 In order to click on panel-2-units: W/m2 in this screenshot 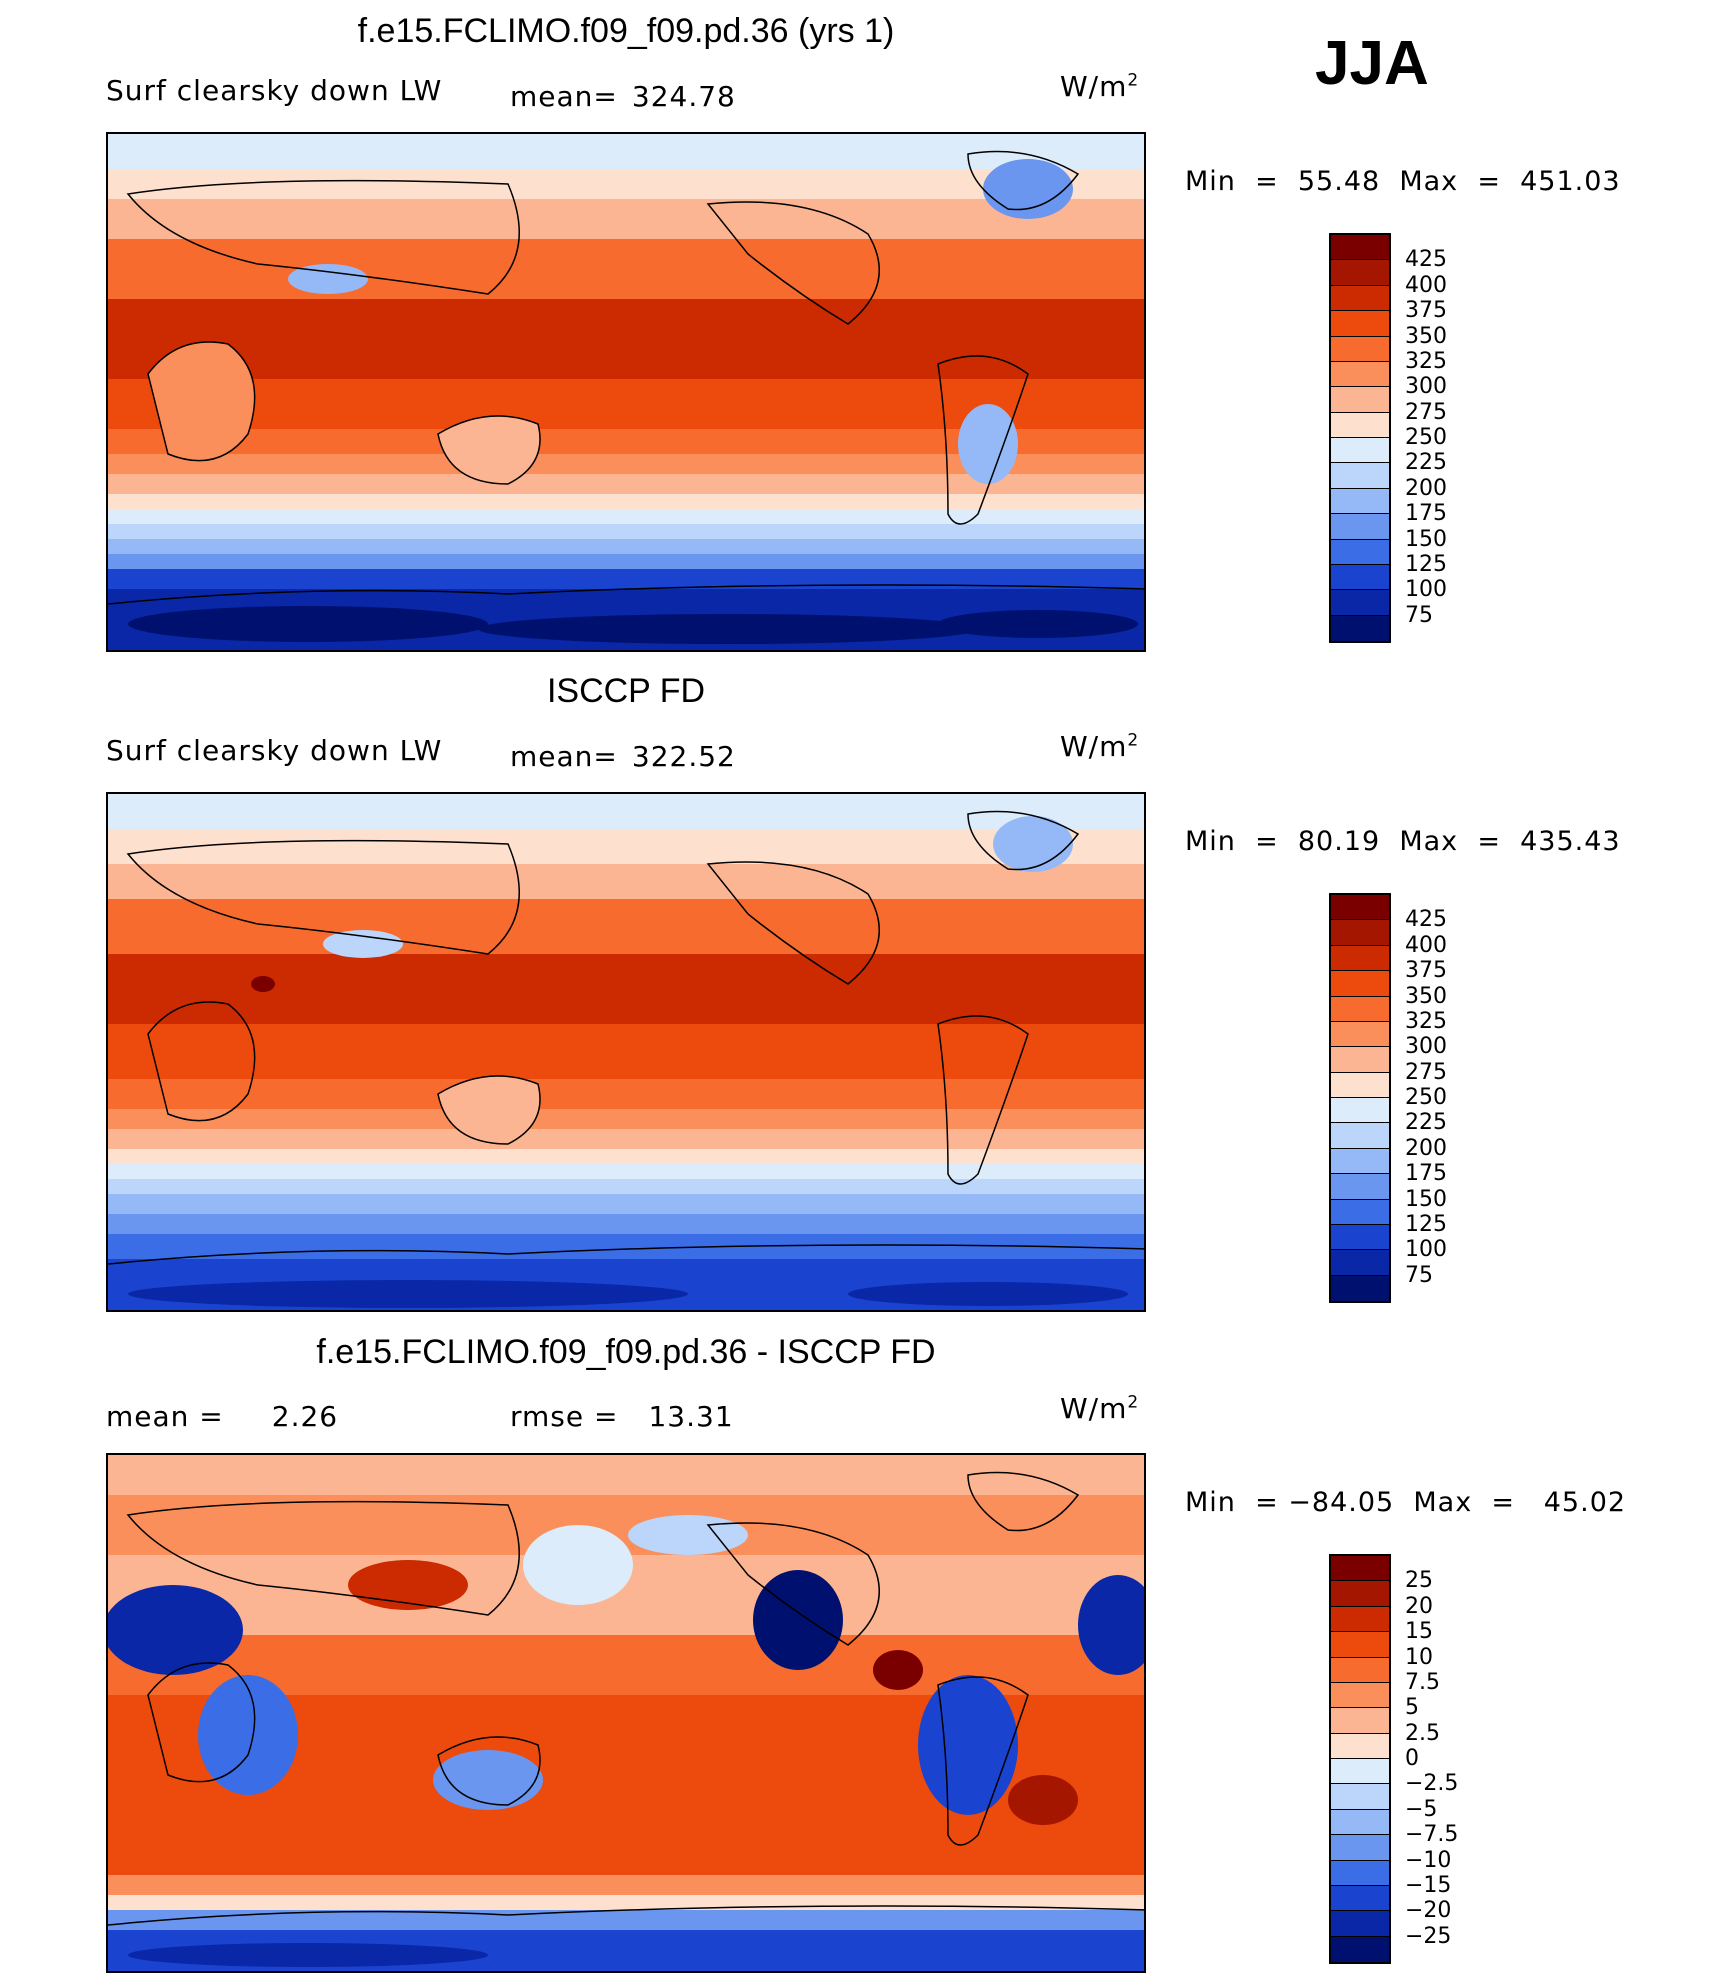, I will do `click(1099, 746)`.